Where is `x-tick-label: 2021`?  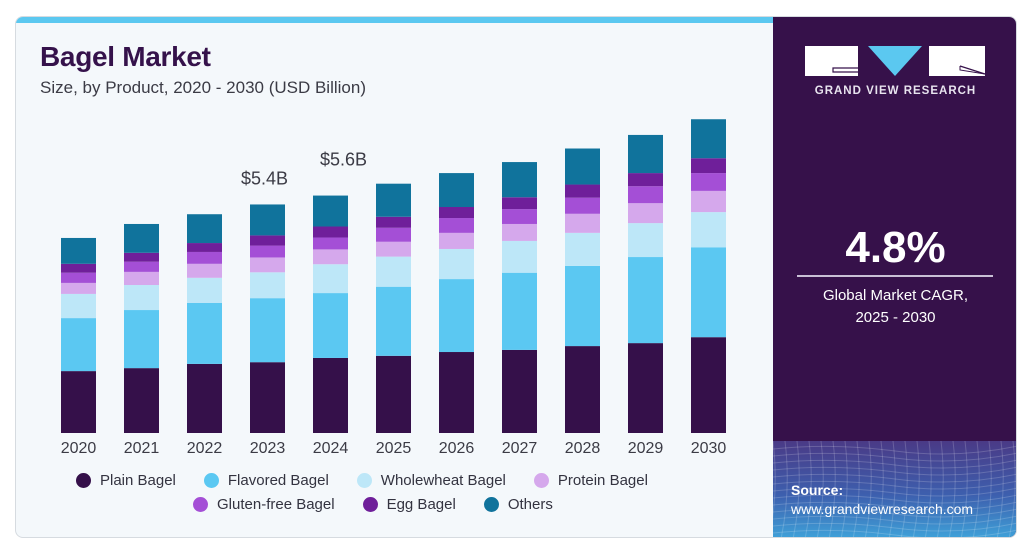
x-tick-label: 2021 is located at coordinates (142, 448).